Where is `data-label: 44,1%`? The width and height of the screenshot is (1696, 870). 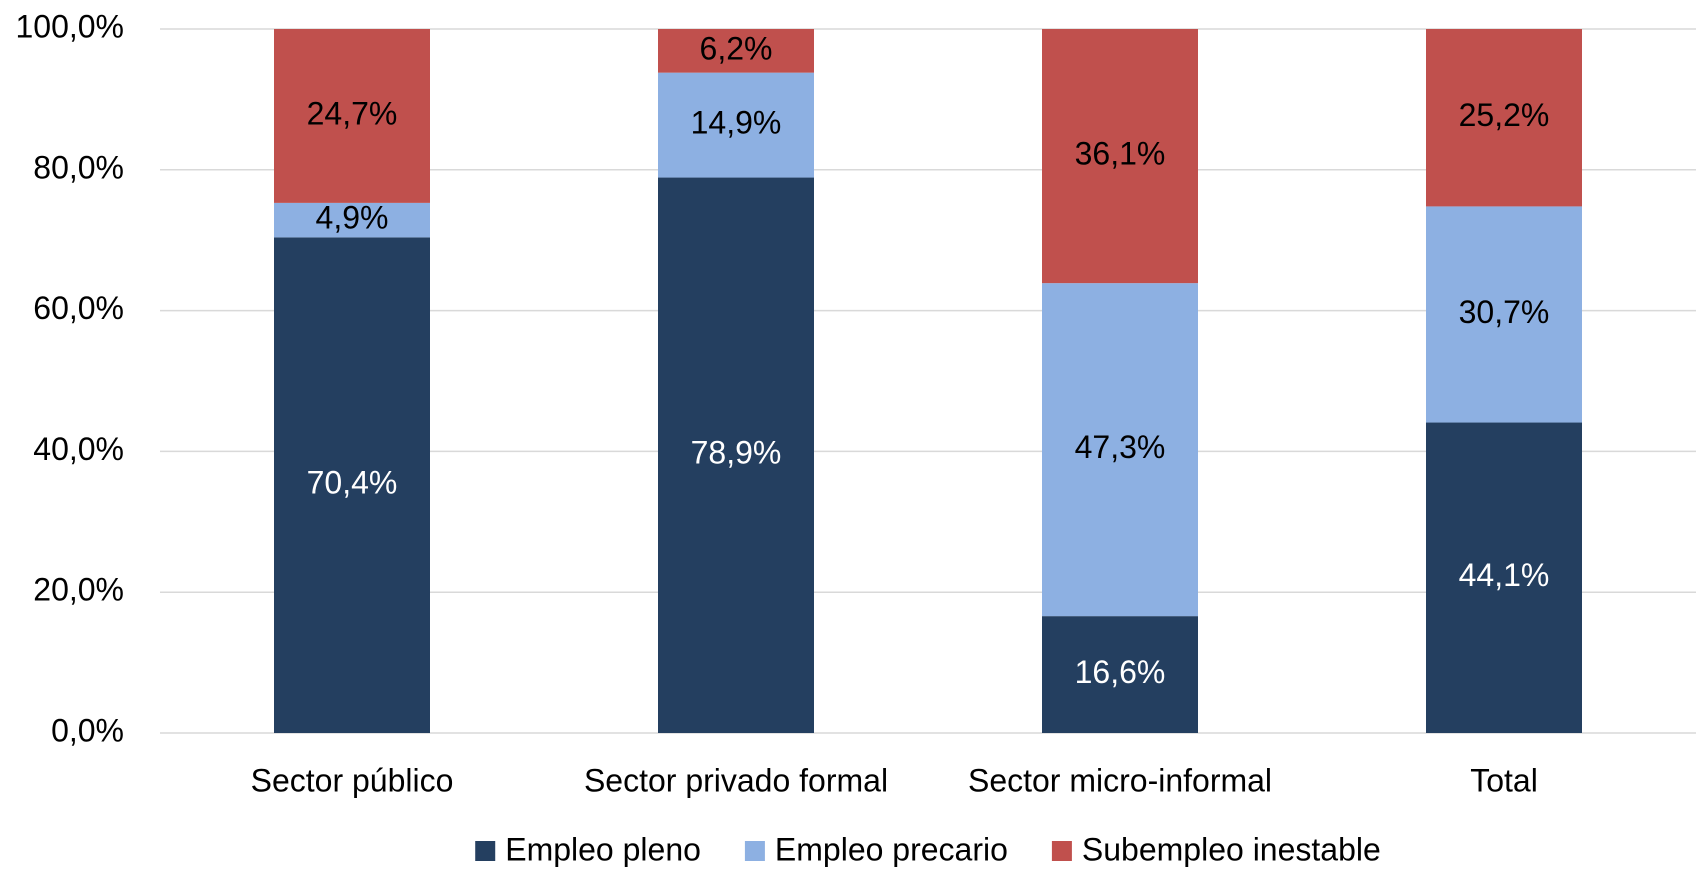 data-label: 44,1% is located at coordinates (1504, 575).